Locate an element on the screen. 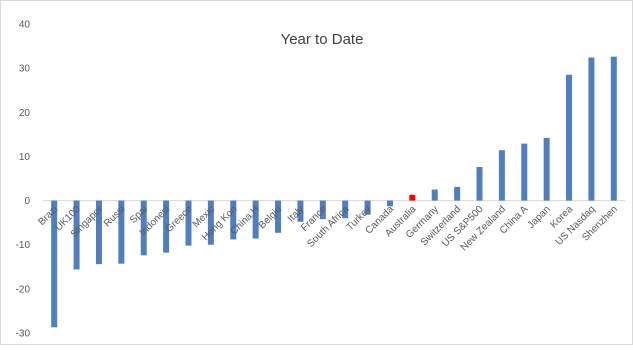  y-tick-label: 30 is located at coordinates (25, 69).